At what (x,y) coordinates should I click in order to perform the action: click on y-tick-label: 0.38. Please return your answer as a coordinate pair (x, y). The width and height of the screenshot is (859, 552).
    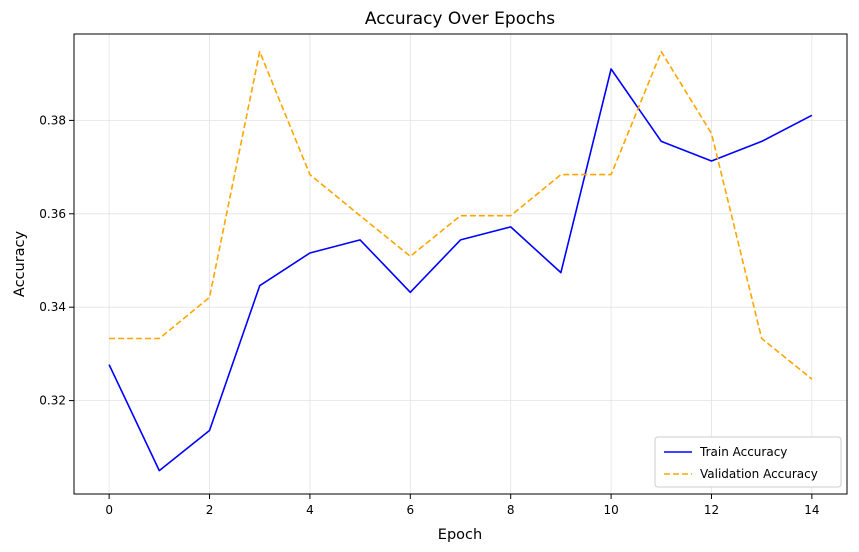
    Looking at the image, I should click on (52, 120).